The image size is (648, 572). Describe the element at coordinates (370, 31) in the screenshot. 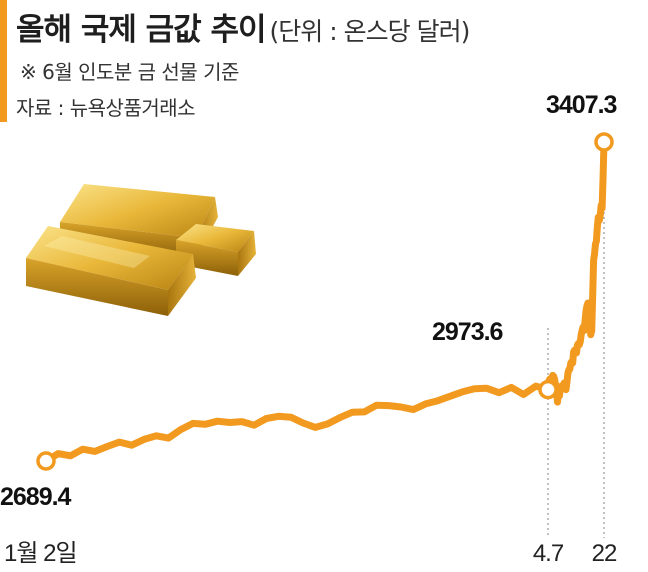

I see `unit-text: (단위 : 온스당 달러)` at that location.